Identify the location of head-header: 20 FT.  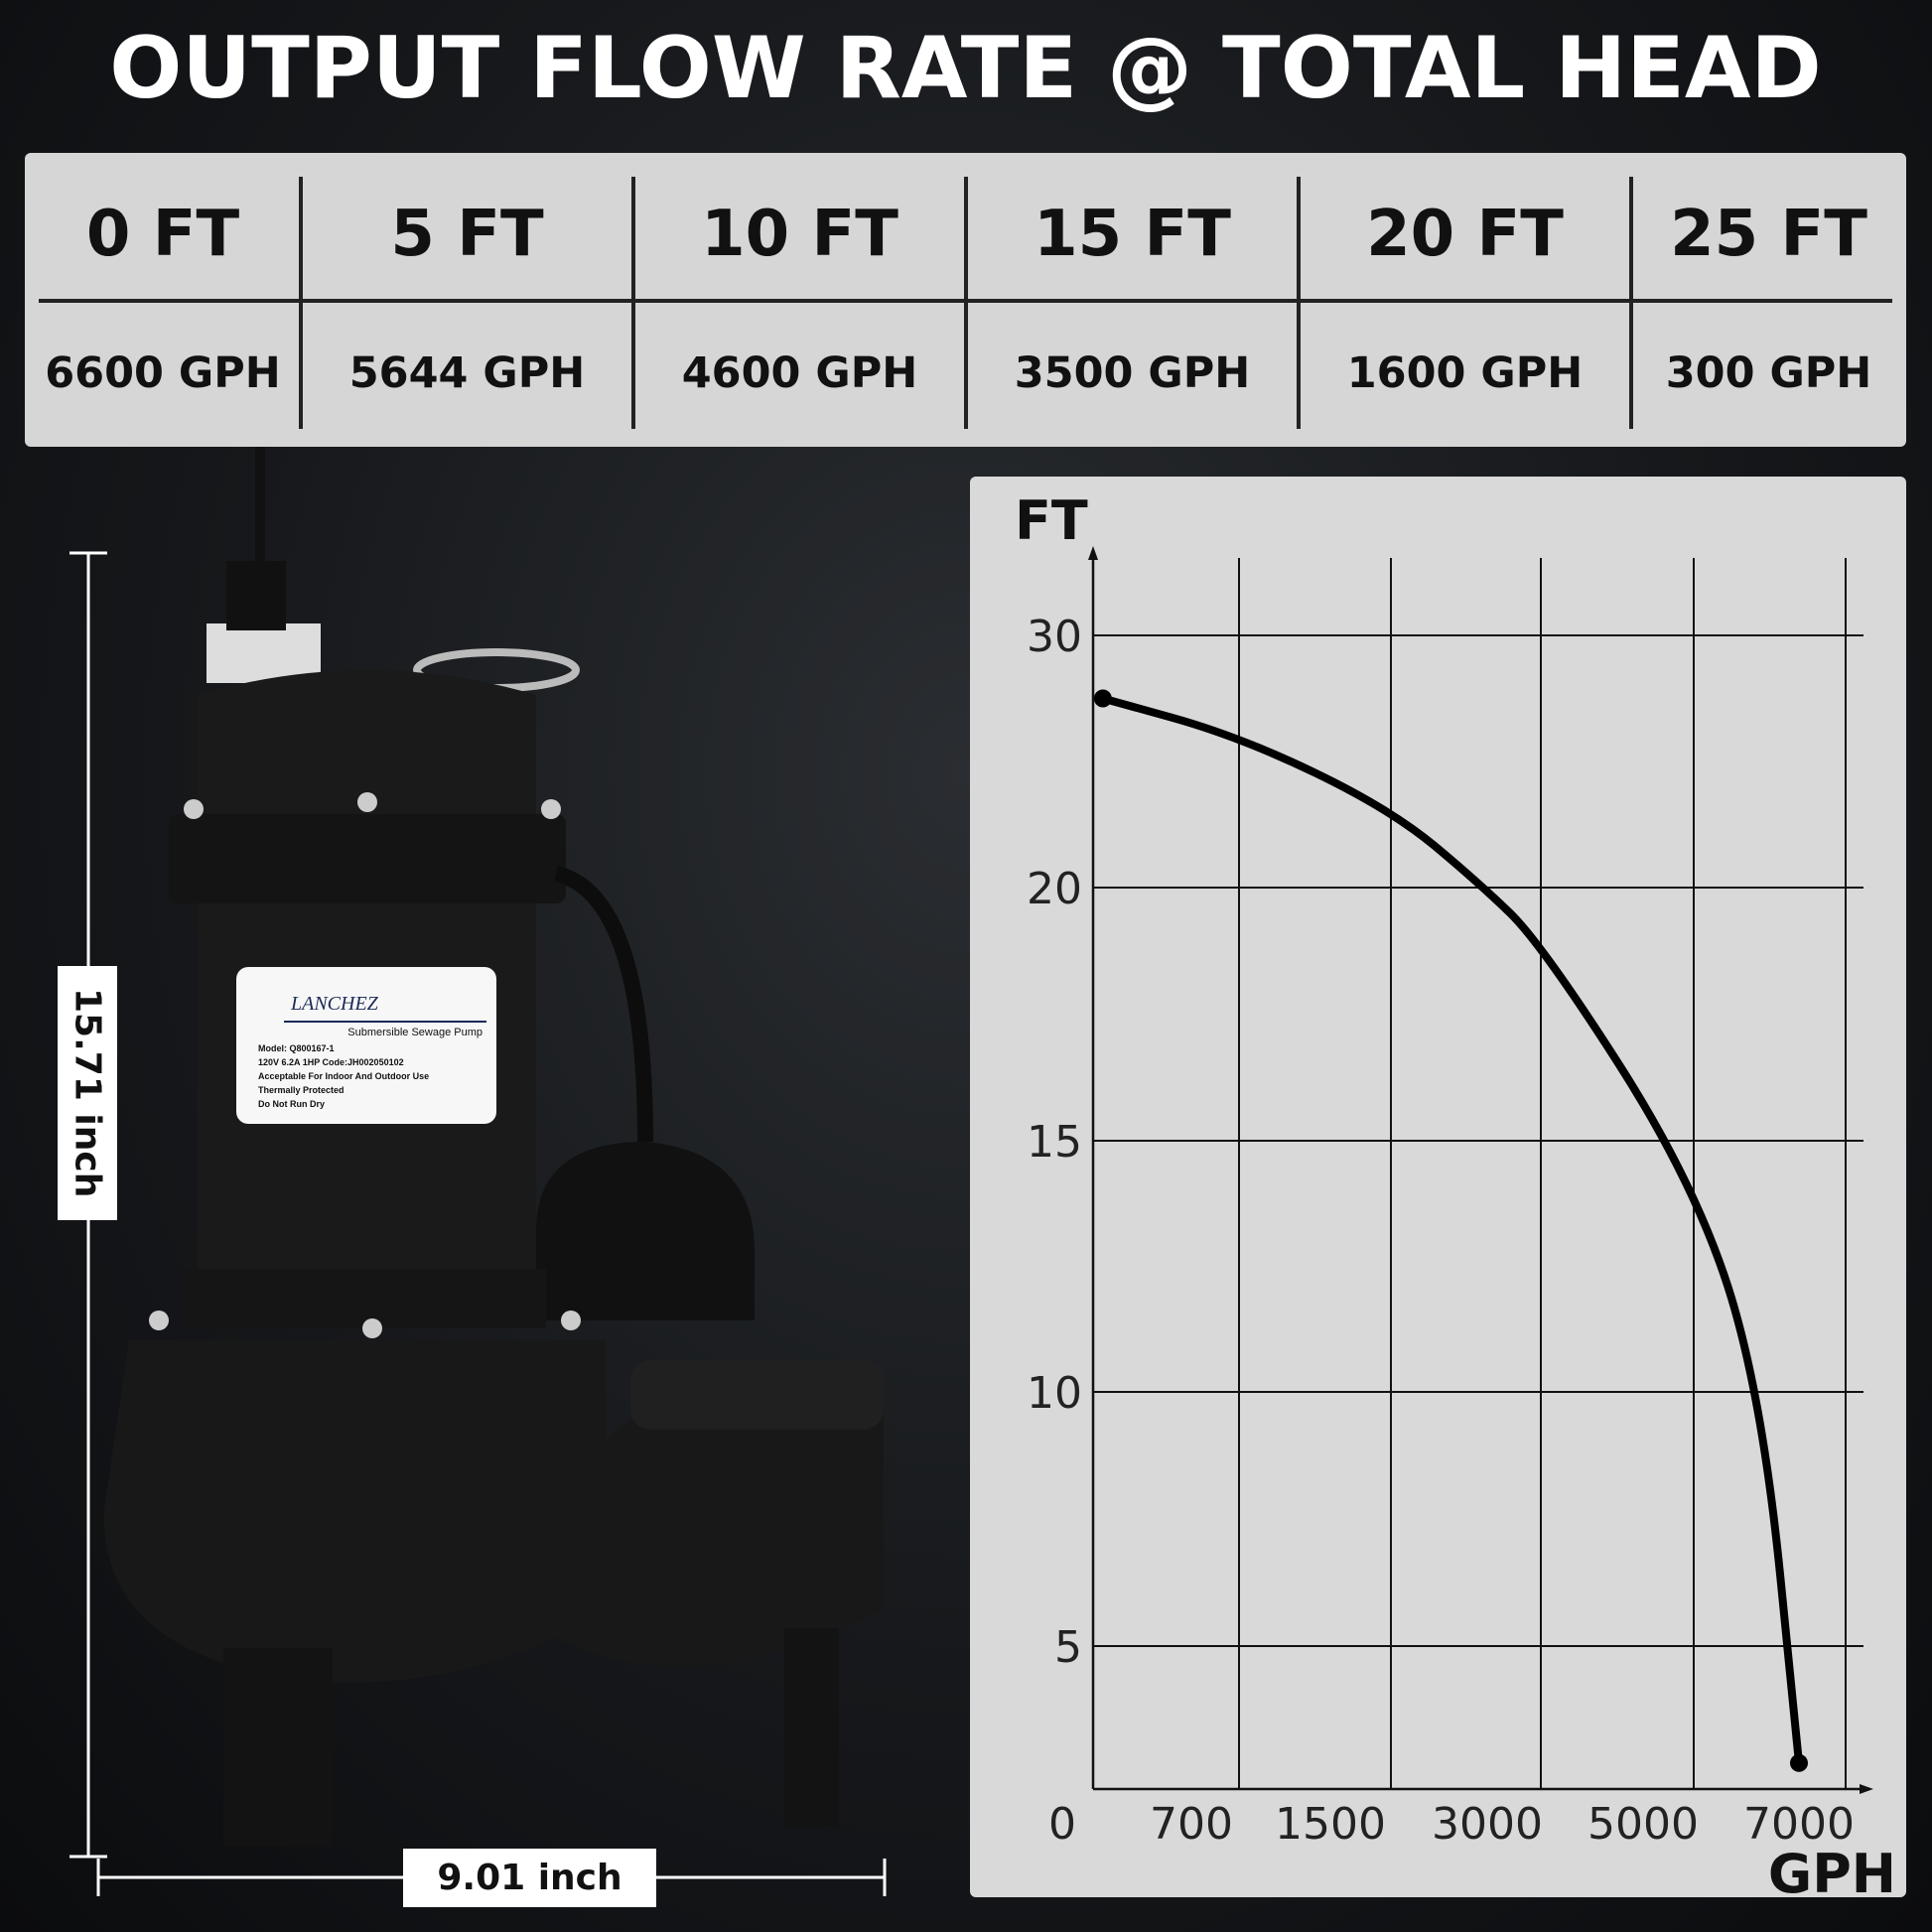
(1465, 234).